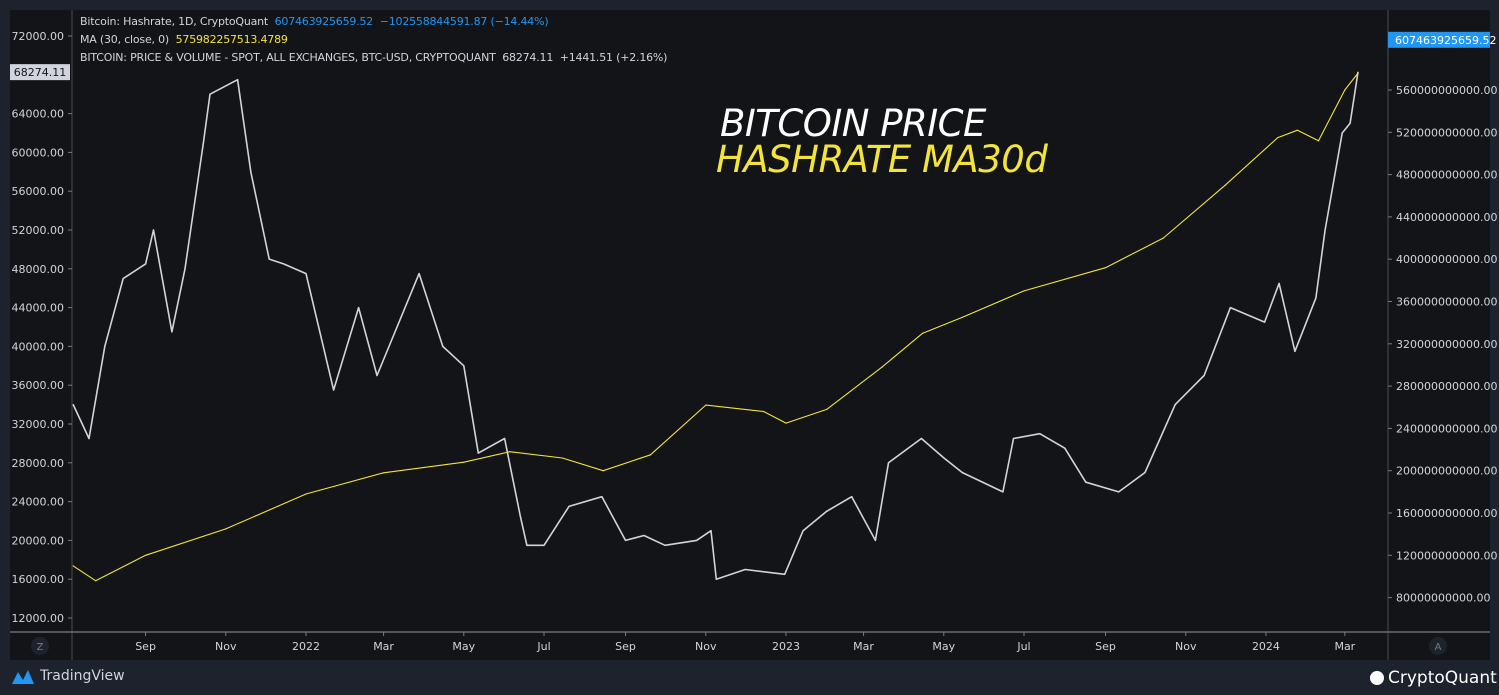 Image resolution: width=1499 pixels, height=695 pixels. Describe the element at coordinates (786, 646) in the screenshot. I see `x-tick-label: 2023` at that location.